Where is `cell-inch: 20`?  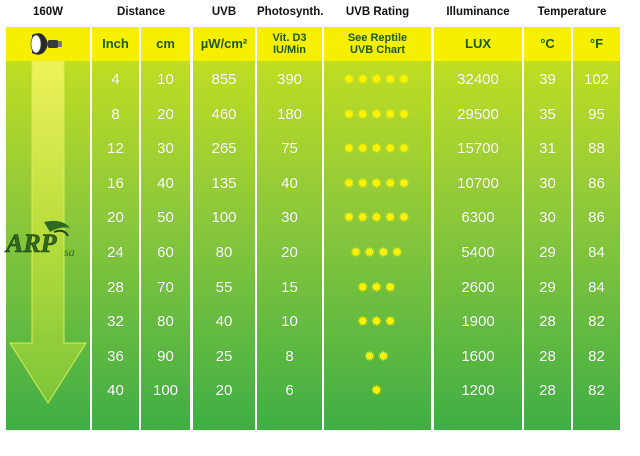
cell-inch: 20 is located at coordinates (115, 218).